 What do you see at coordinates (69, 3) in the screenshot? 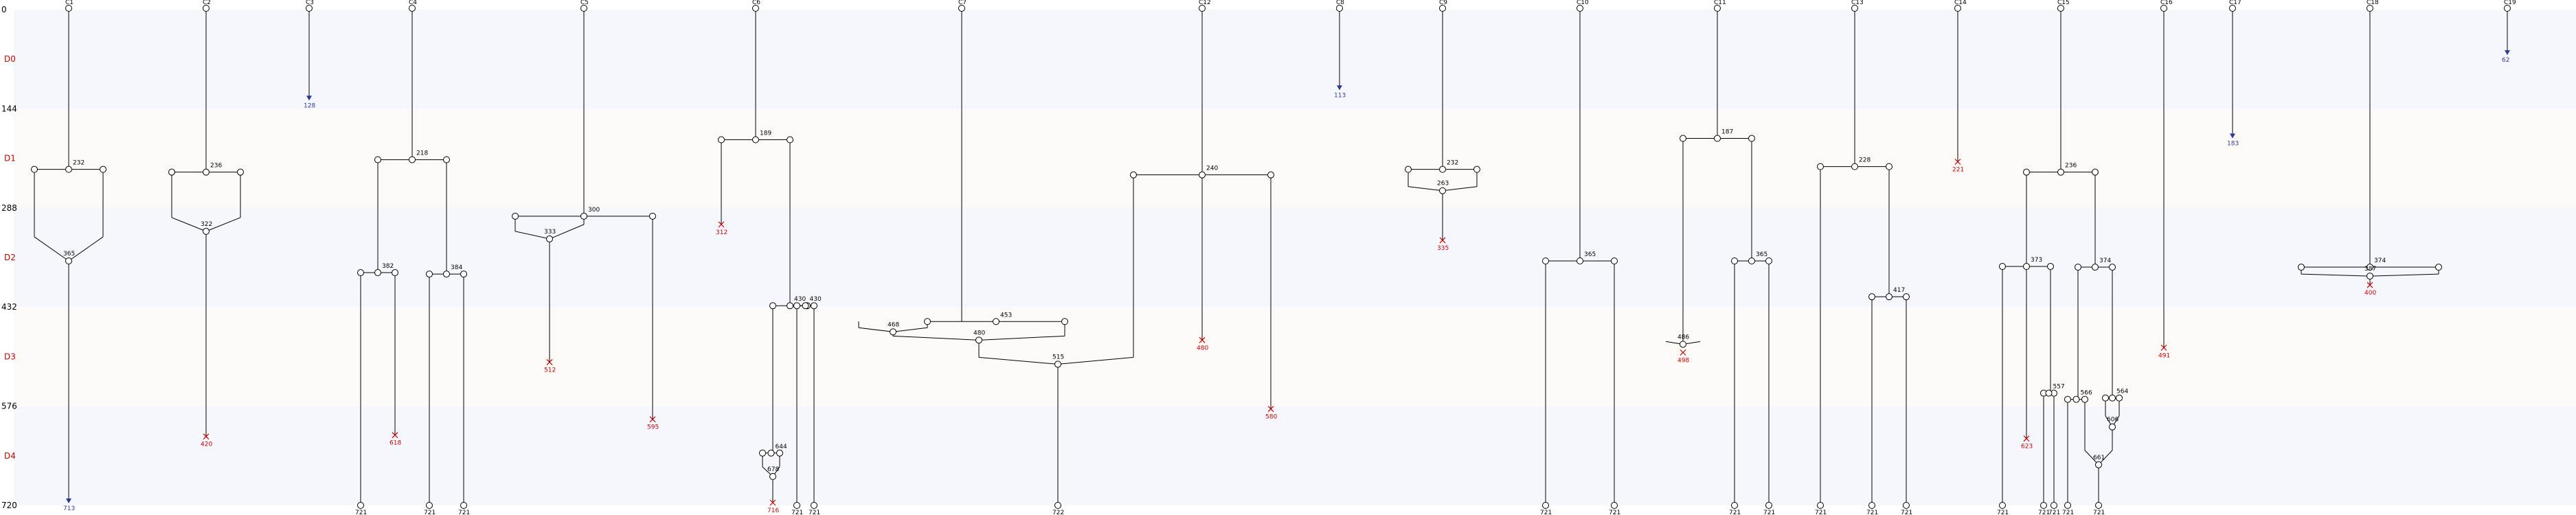
I see `lineage-label: C1` at bounding box center [69, 3].